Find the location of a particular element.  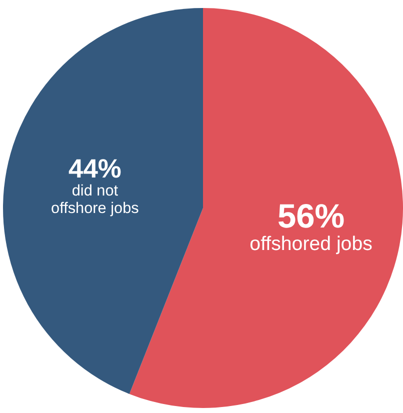

data-label: 56% is located at coordinates (311, 217).